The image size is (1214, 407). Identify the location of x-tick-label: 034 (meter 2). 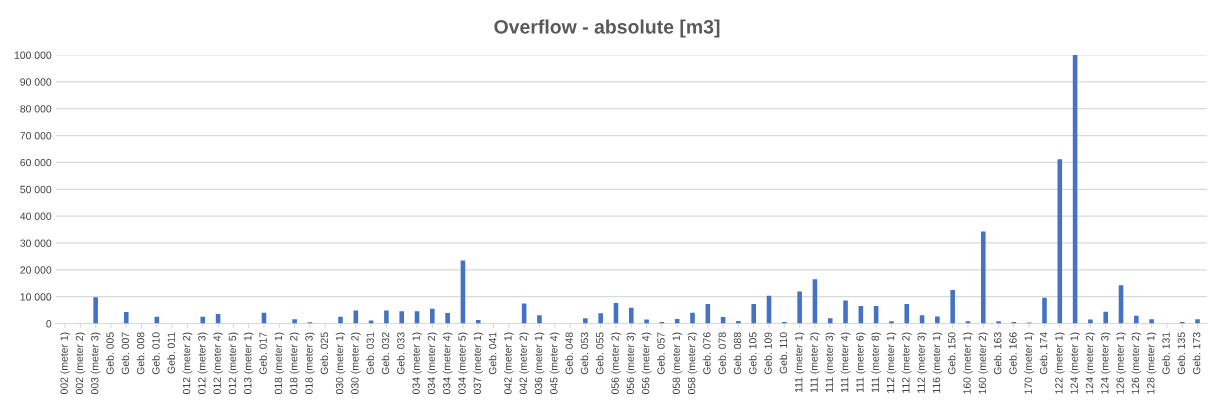
(432, 363).